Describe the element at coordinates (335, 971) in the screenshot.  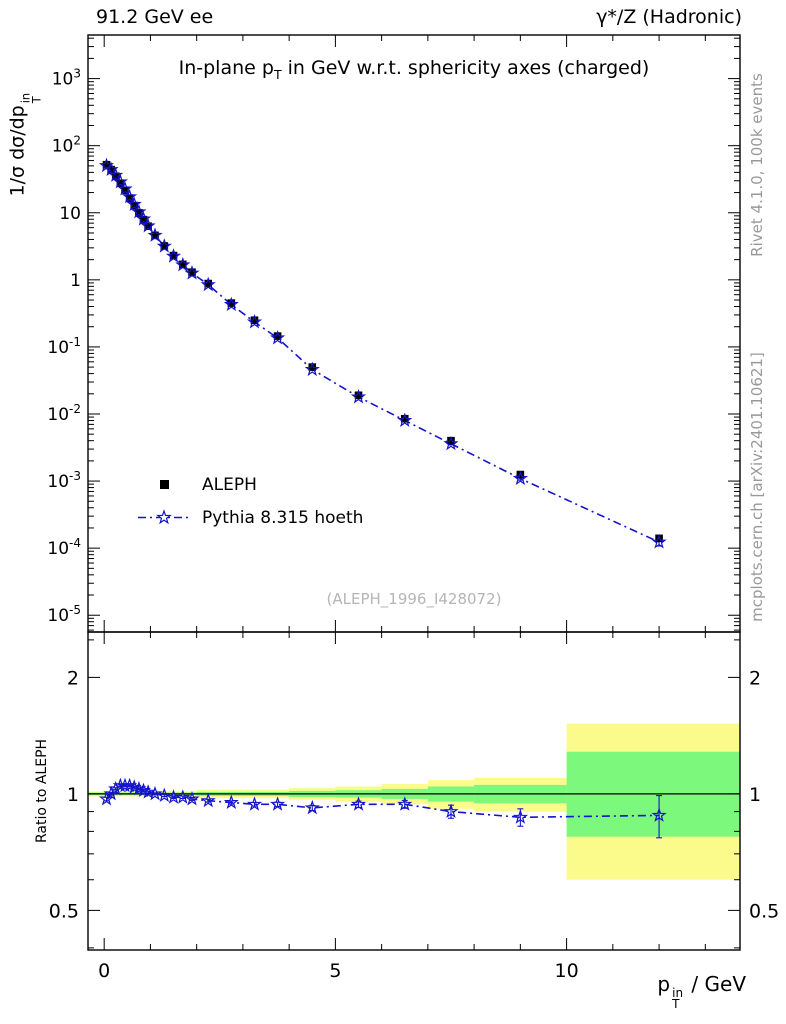
I see `svg-text: 5` at that location.